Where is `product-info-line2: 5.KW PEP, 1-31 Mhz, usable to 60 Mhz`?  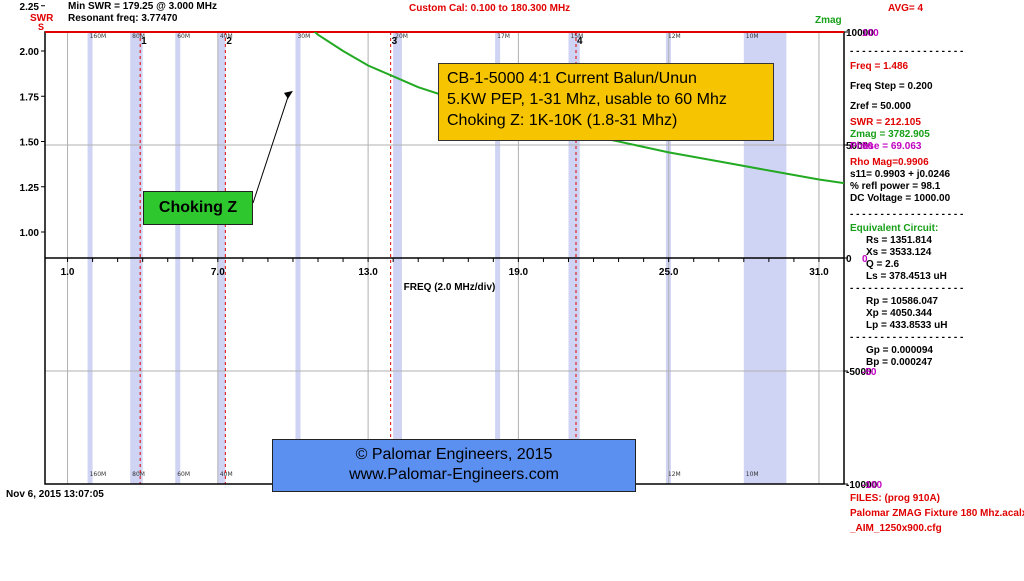 product-info-line2: 5.KW PEP, 1-31 Mhz, usable to 60 Mhz is located at coordinates (587, 99).